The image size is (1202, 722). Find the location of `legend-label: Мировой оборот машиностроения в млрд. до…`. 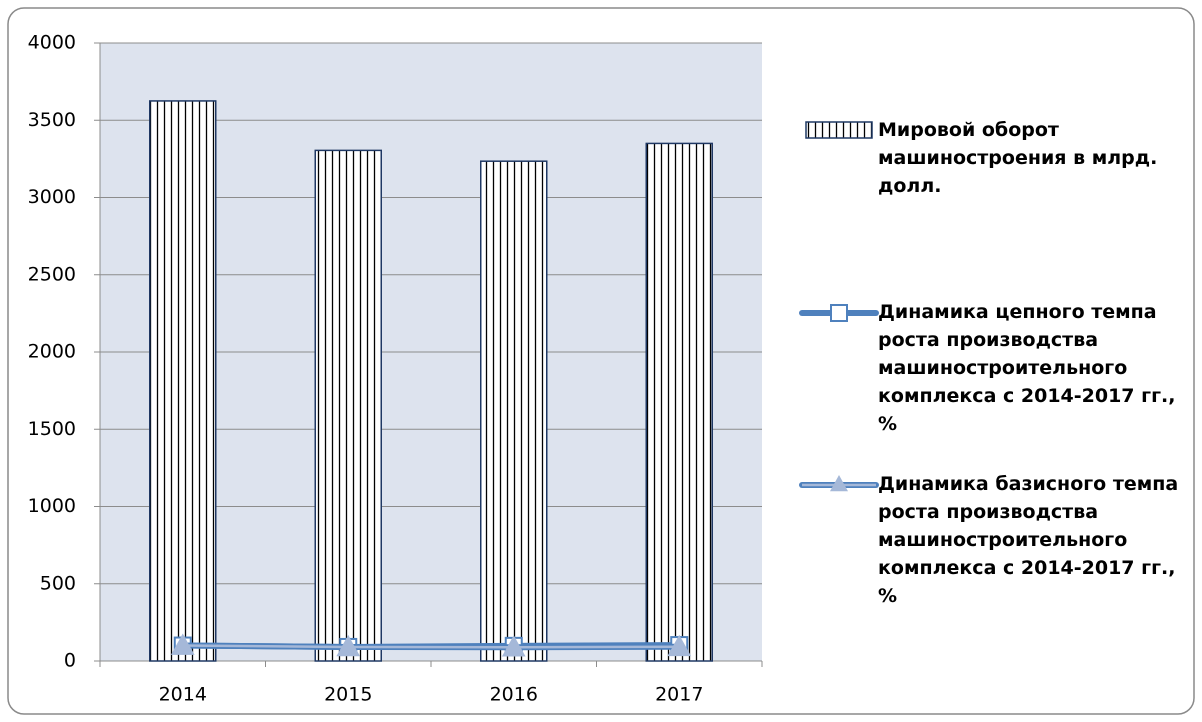

legend-label: Мировой оборот машиностроения в млрд. до… is located at coordinates (1018, 158).